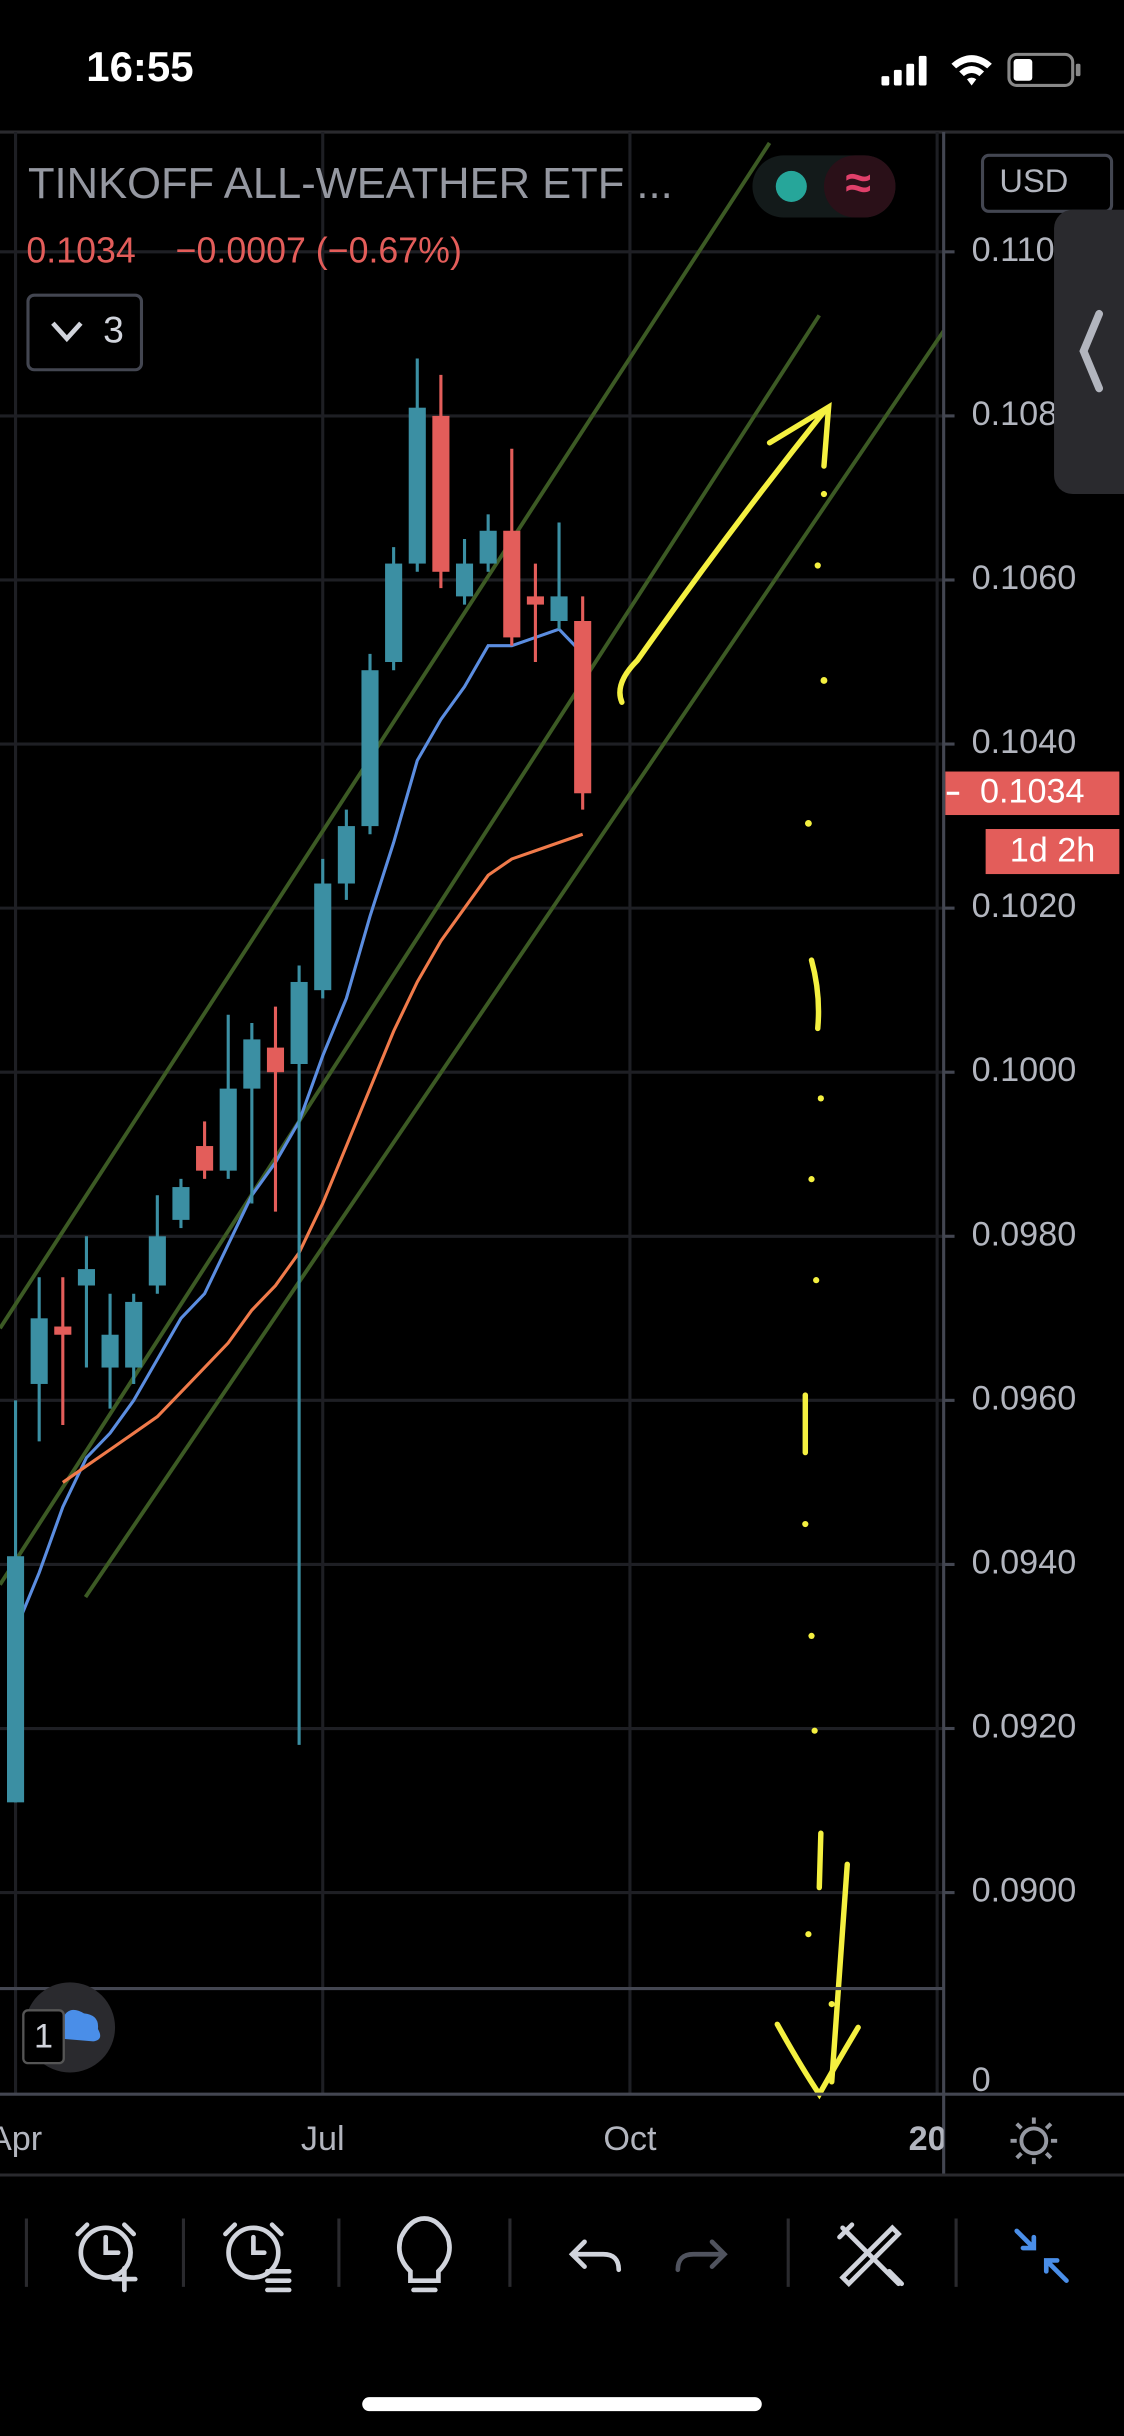 The width and height of the screenshot is (1124, 2436). I want to click on y-tick-label: 0.1020, so click(1024, 906).